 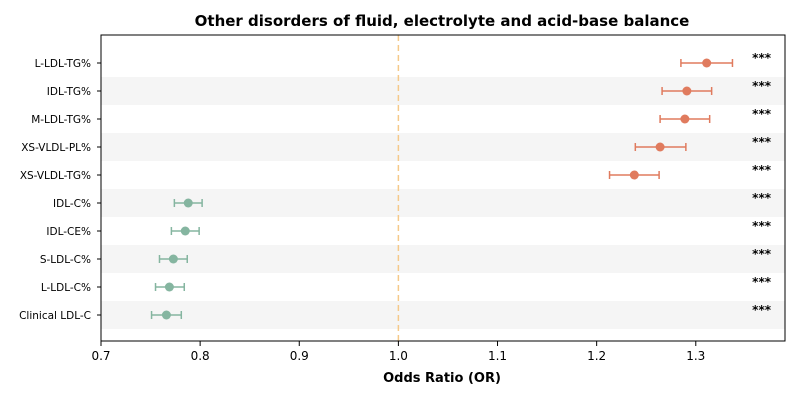 I want to click on x-tick-label: 0.7, so click(x=100, y=356).